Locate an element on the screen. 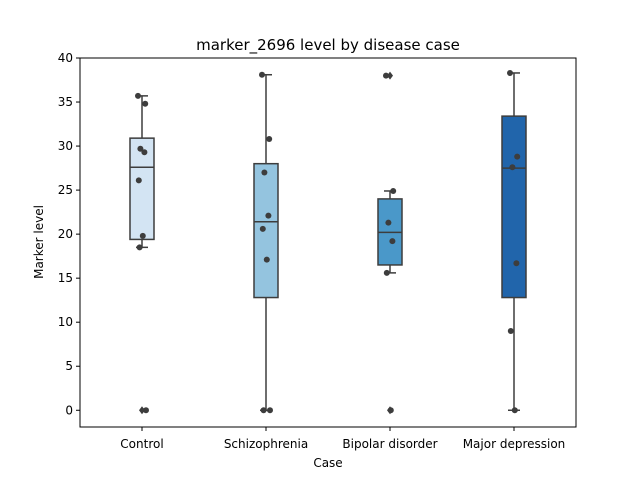  y-axis-label: Marker level is located at coordinates (39, 242).